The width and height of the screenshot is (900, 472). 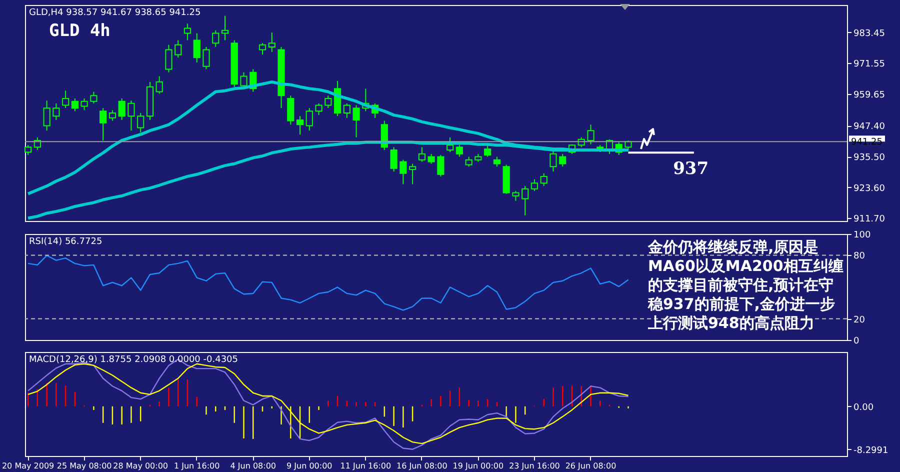 I want to click on y-tick-label: 20, so click(x=860, y=320).